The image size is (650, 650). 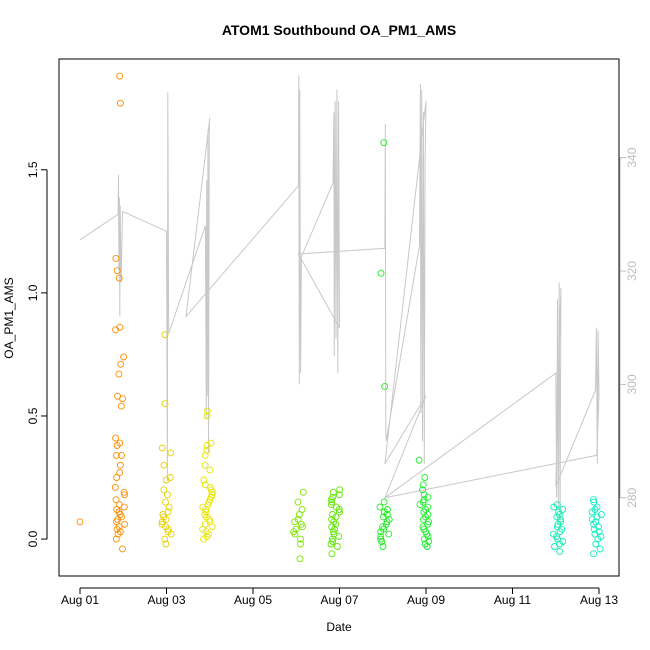 I want to click on y-tick-label: 1.5, so click(x=33, y=169).